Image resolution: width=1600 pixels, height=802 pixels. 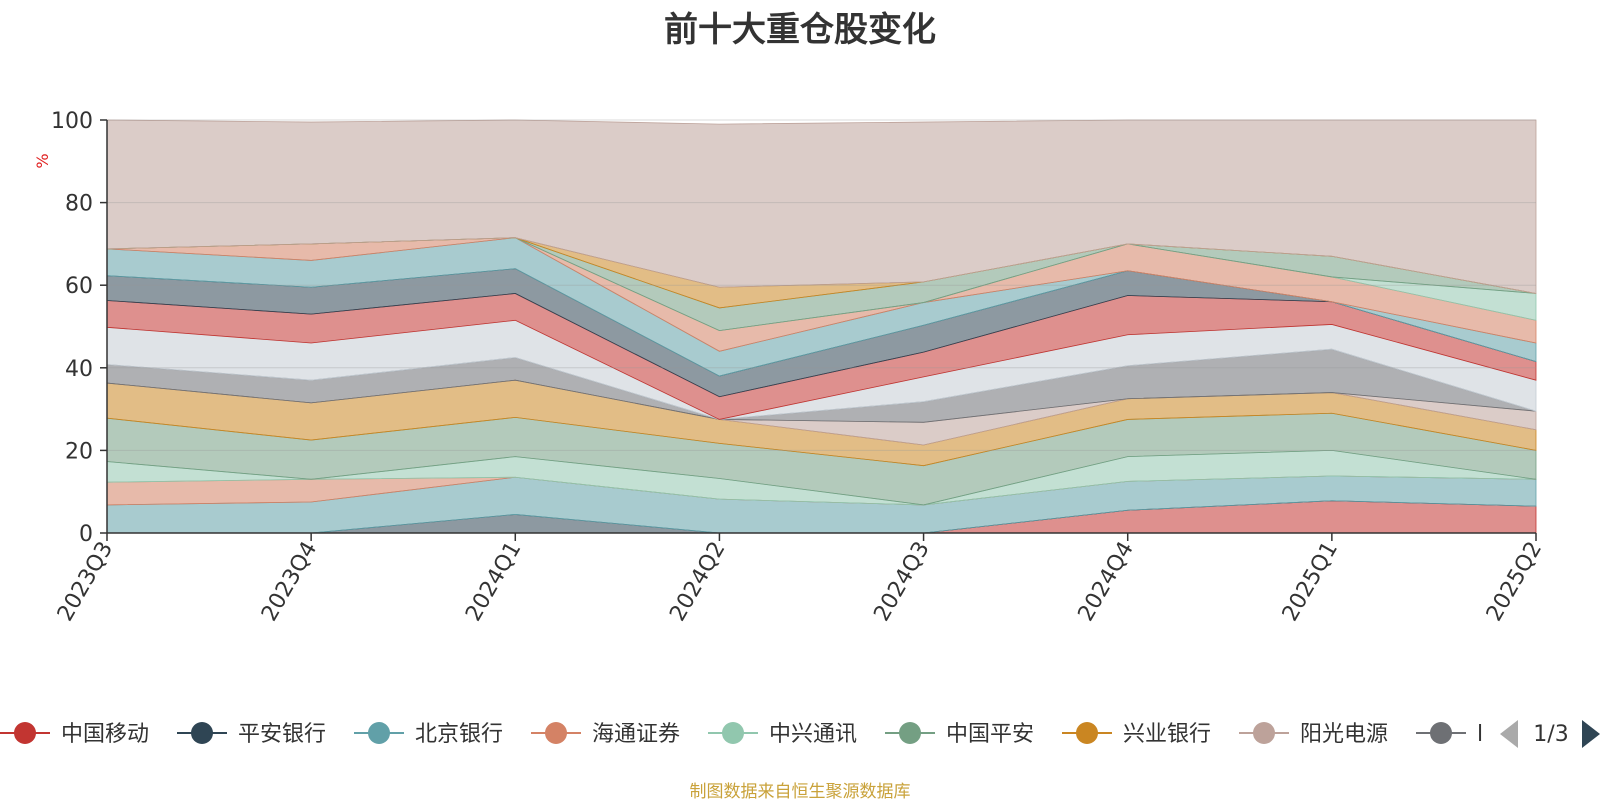 I want to click on y-tick-label-40: 40, so click(x=79, y=369).